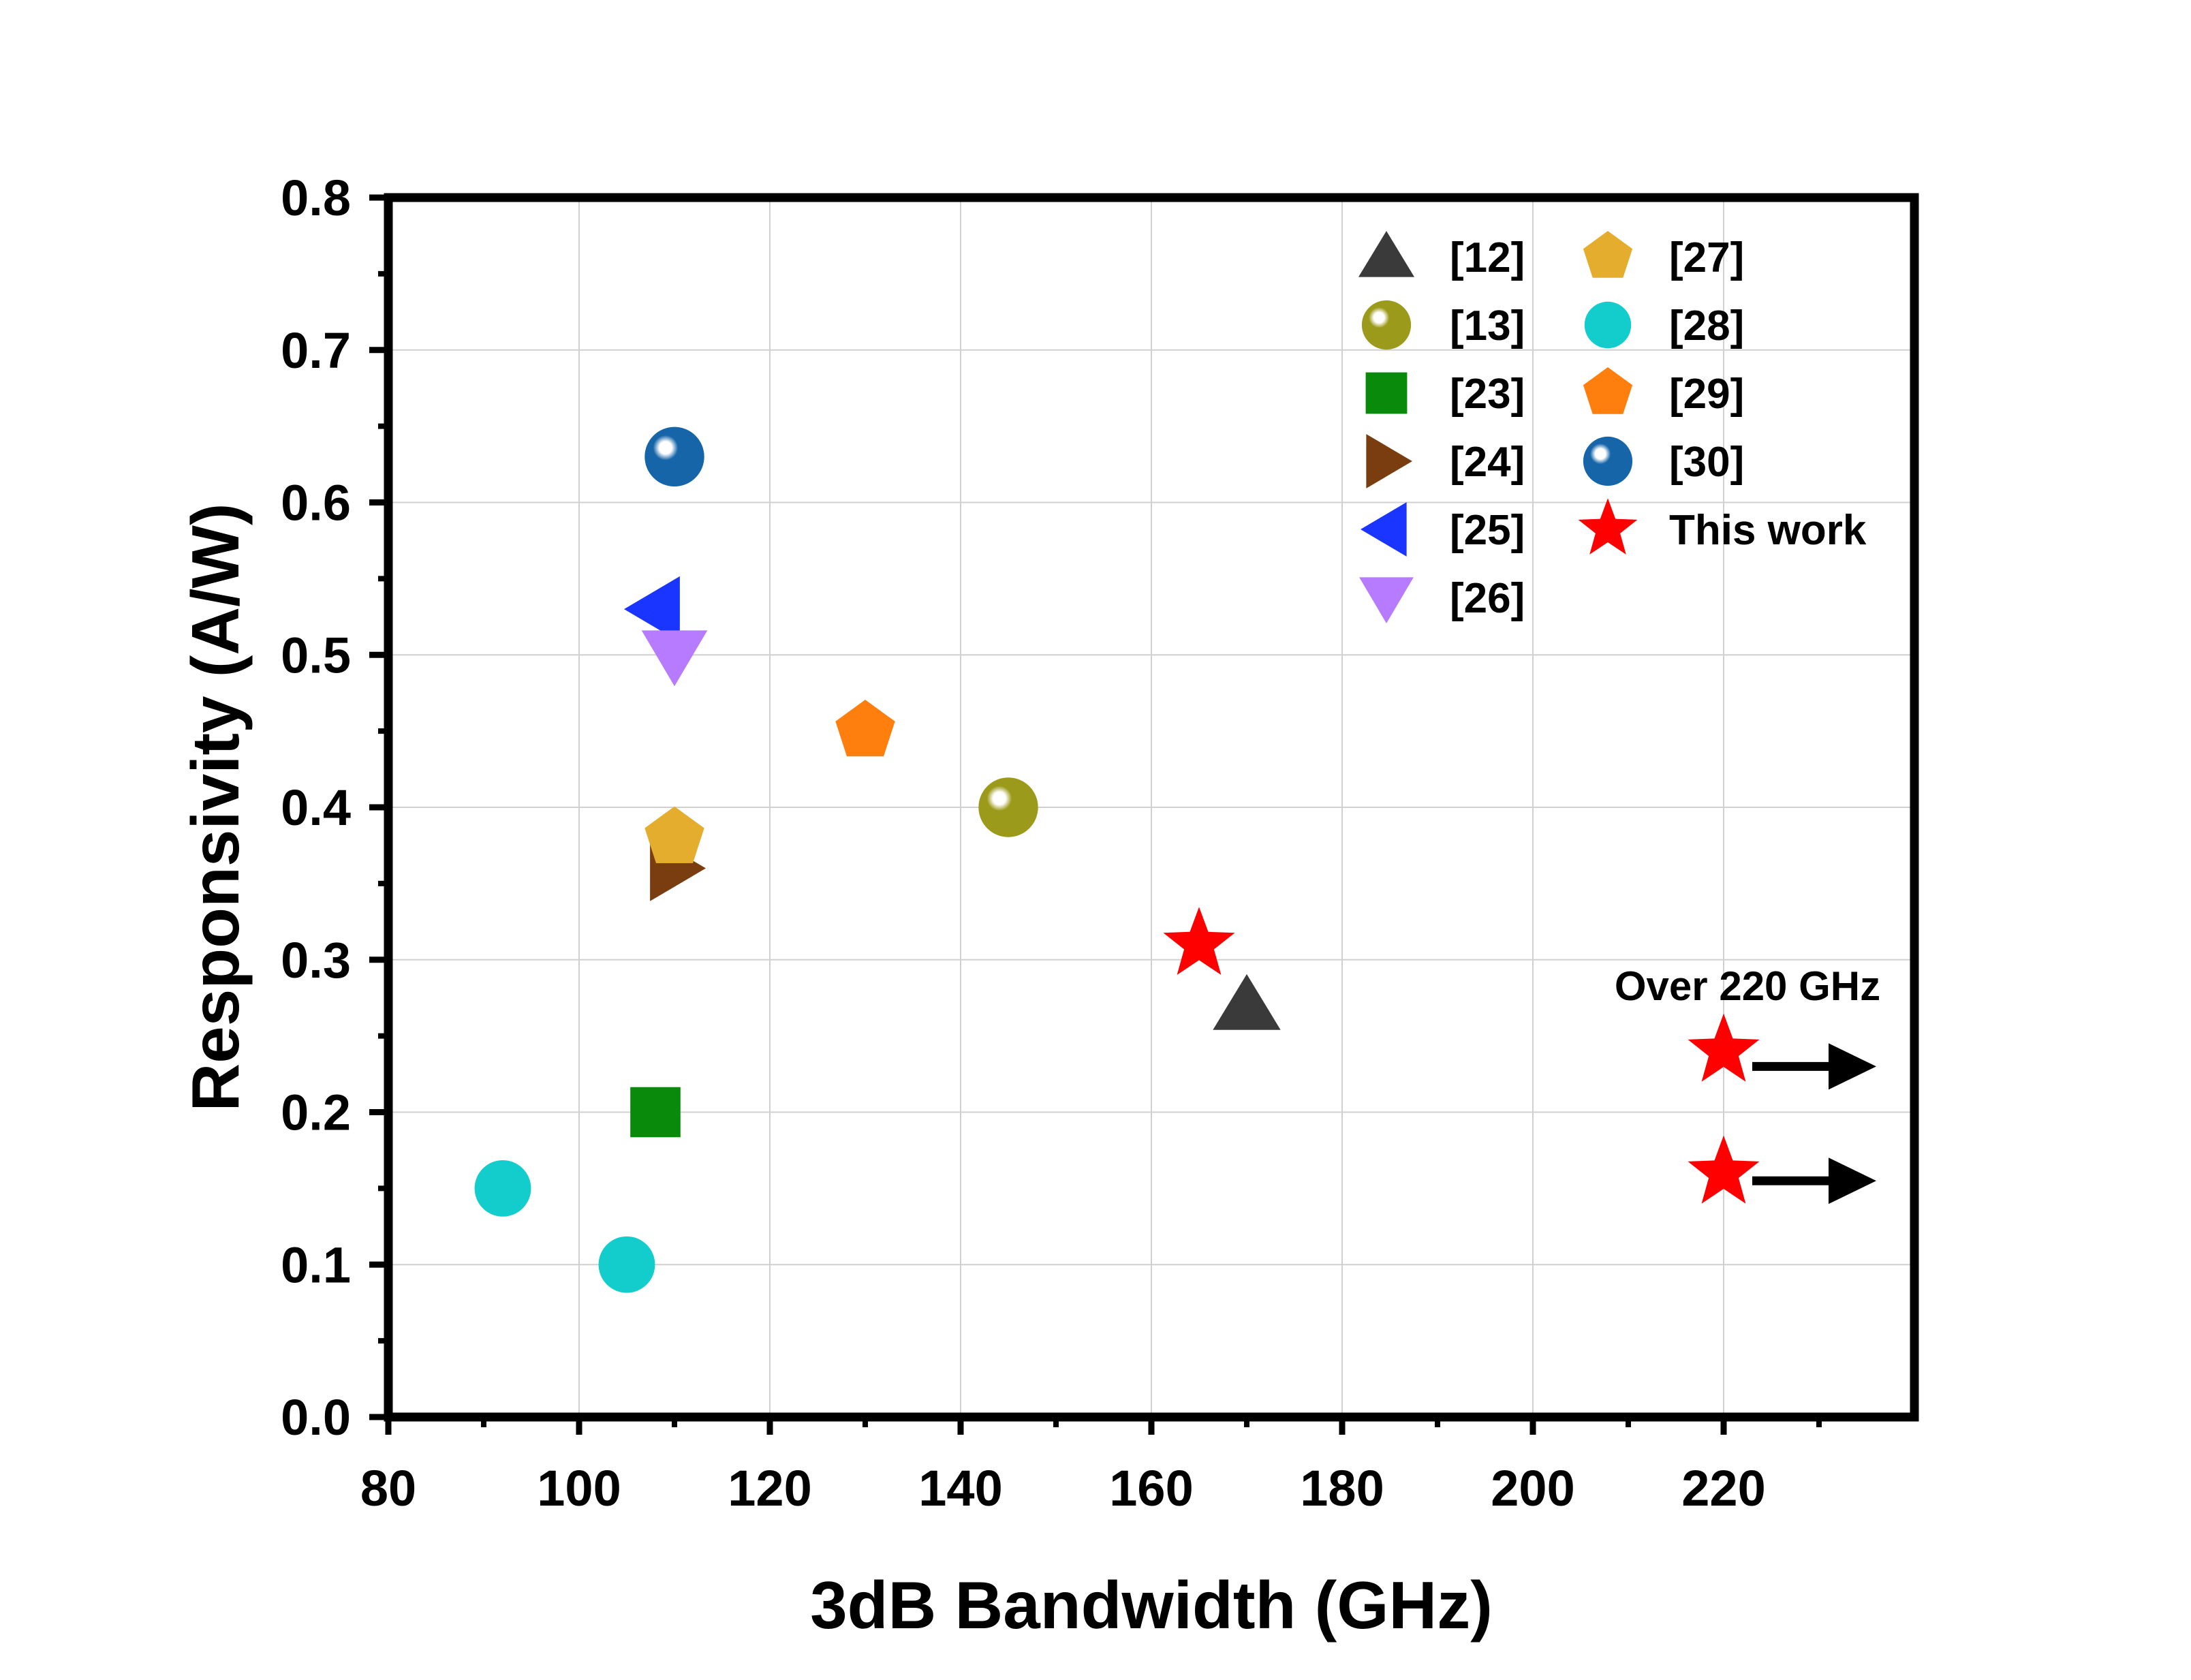 This screenshot has width=2191, height=1680. Describe the element at coordinates (1487, 394) in the screenshot. I see `legend-label: [23]` at that location.